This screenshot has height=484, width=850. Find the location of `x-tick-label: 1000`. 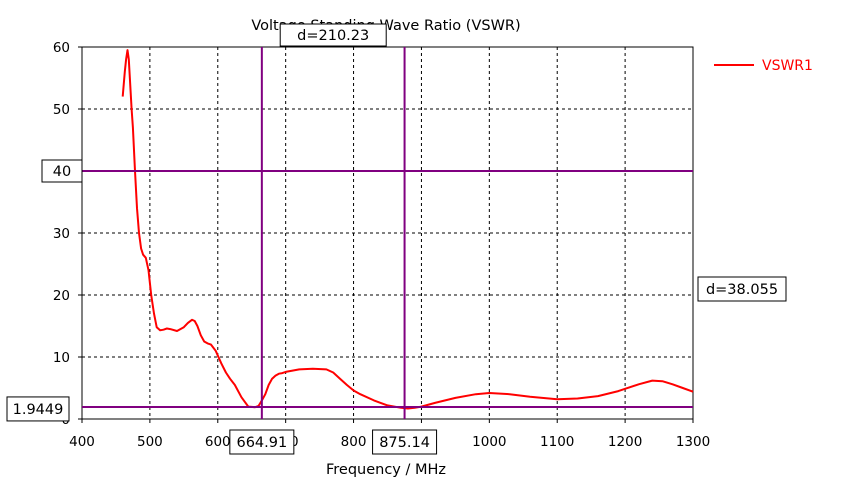

x-tick-label: 1000 is located at coordinates (489, 442).